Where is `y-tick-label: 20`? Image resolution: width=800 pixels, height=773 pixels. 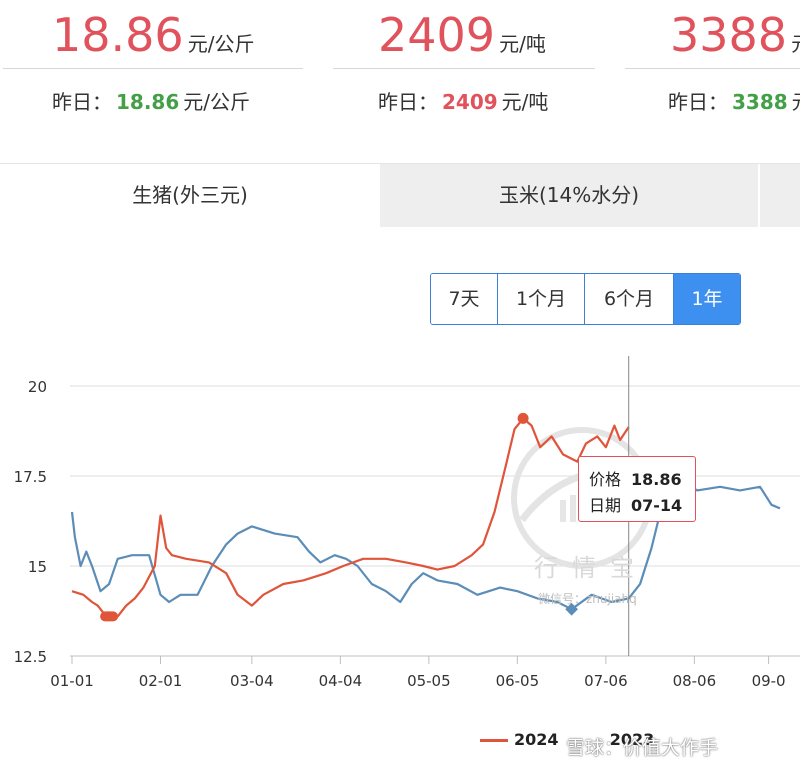 y-tick-label: 20 is located at coordinates (37, 387).